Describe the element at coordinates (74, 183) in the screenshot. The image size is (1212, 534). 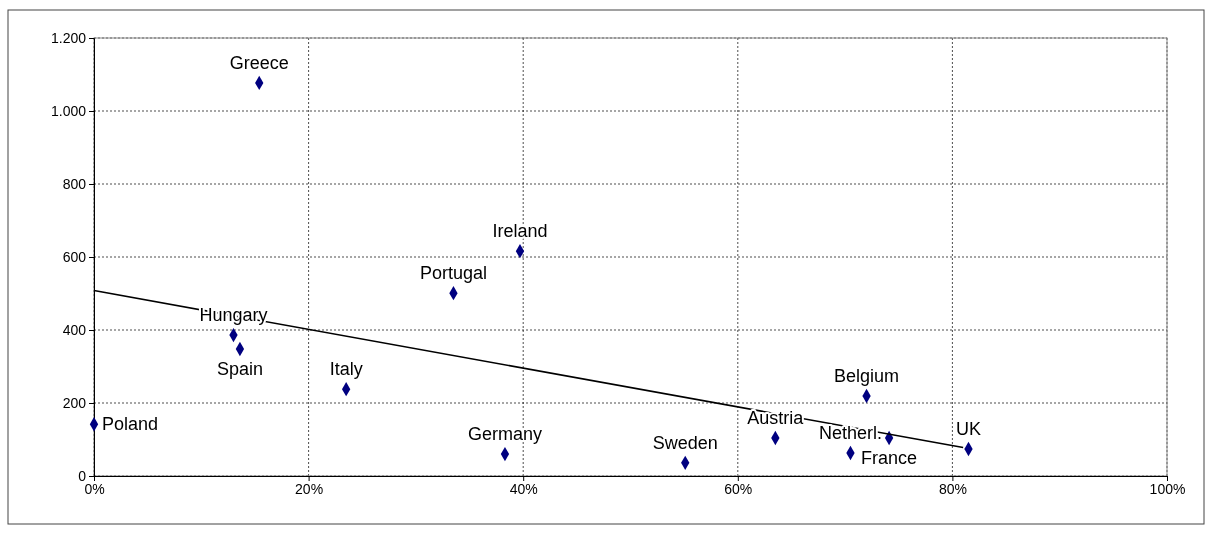
I see `y-tick-label: 800` at that location.